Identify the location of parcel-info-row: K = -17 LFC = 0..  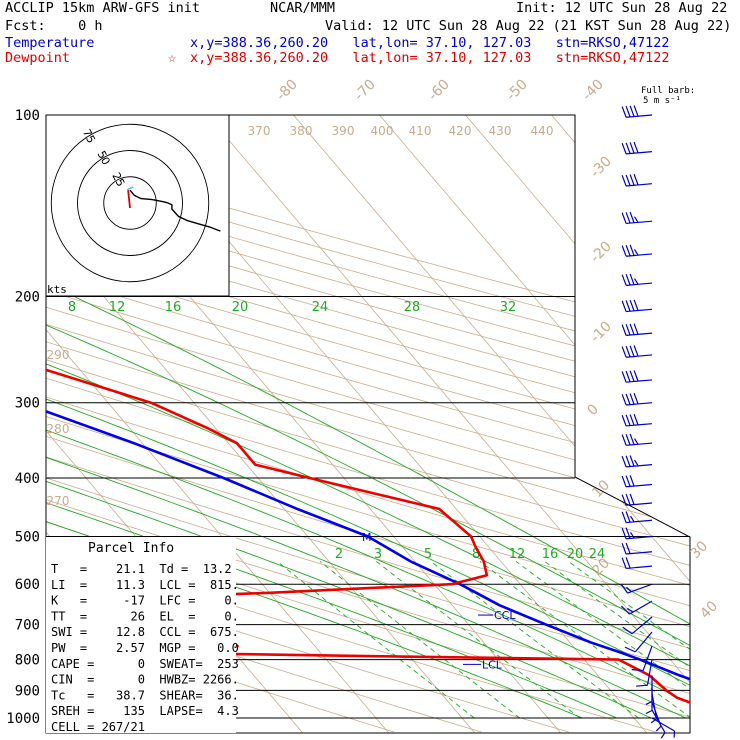
(145, 601).